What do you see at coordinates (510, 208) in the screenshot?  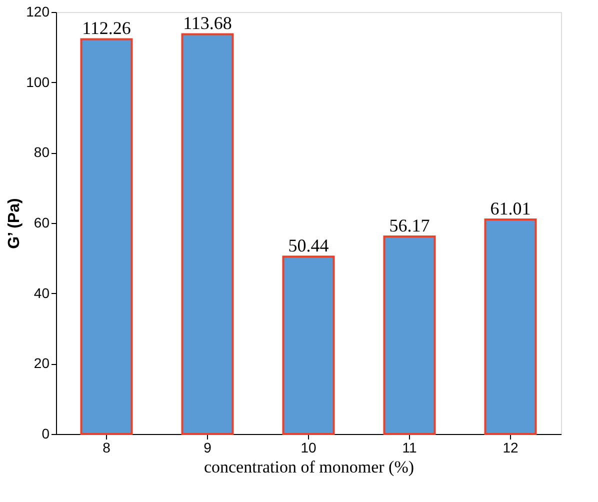 I see `data-label: 61.01` at bounding box center [510, 208].